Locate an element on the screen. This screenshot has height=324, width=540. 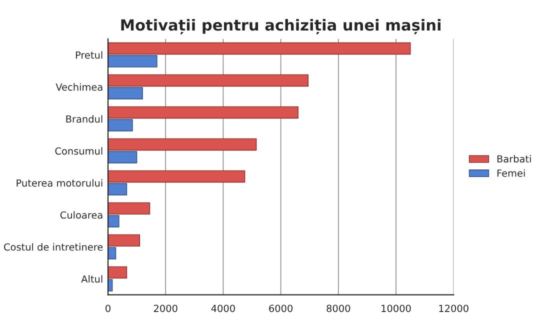
y-tick-label: Pretul is located at coordinates (89, 55).